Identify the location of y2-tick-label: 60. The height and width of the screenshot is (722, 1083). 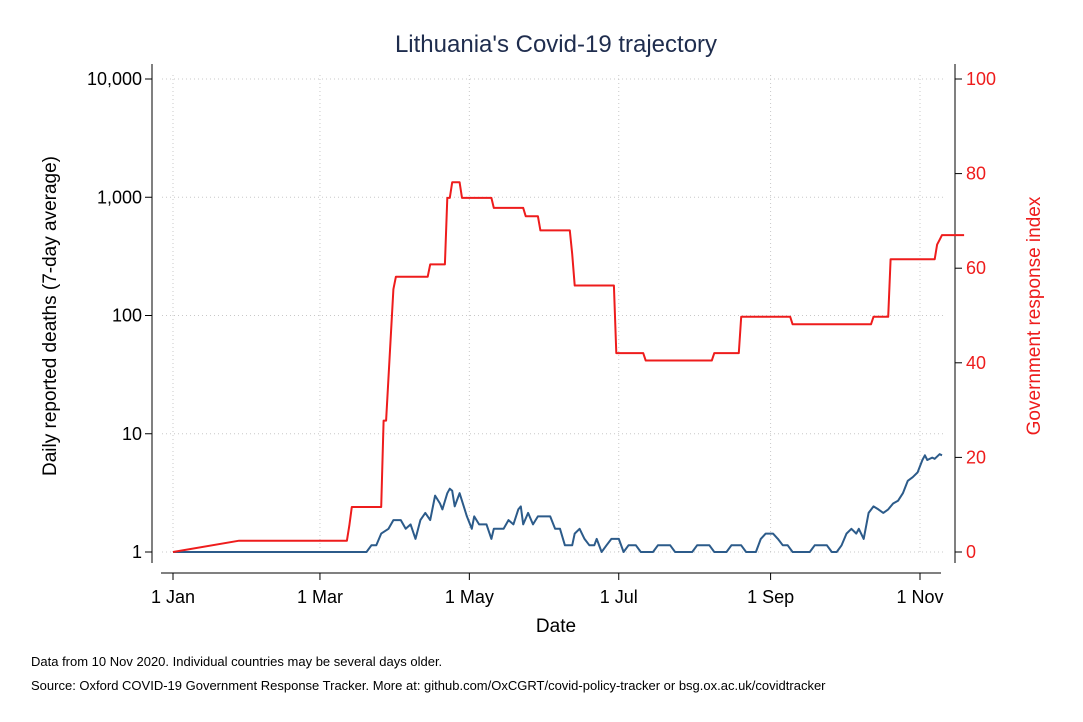
(976, 268).